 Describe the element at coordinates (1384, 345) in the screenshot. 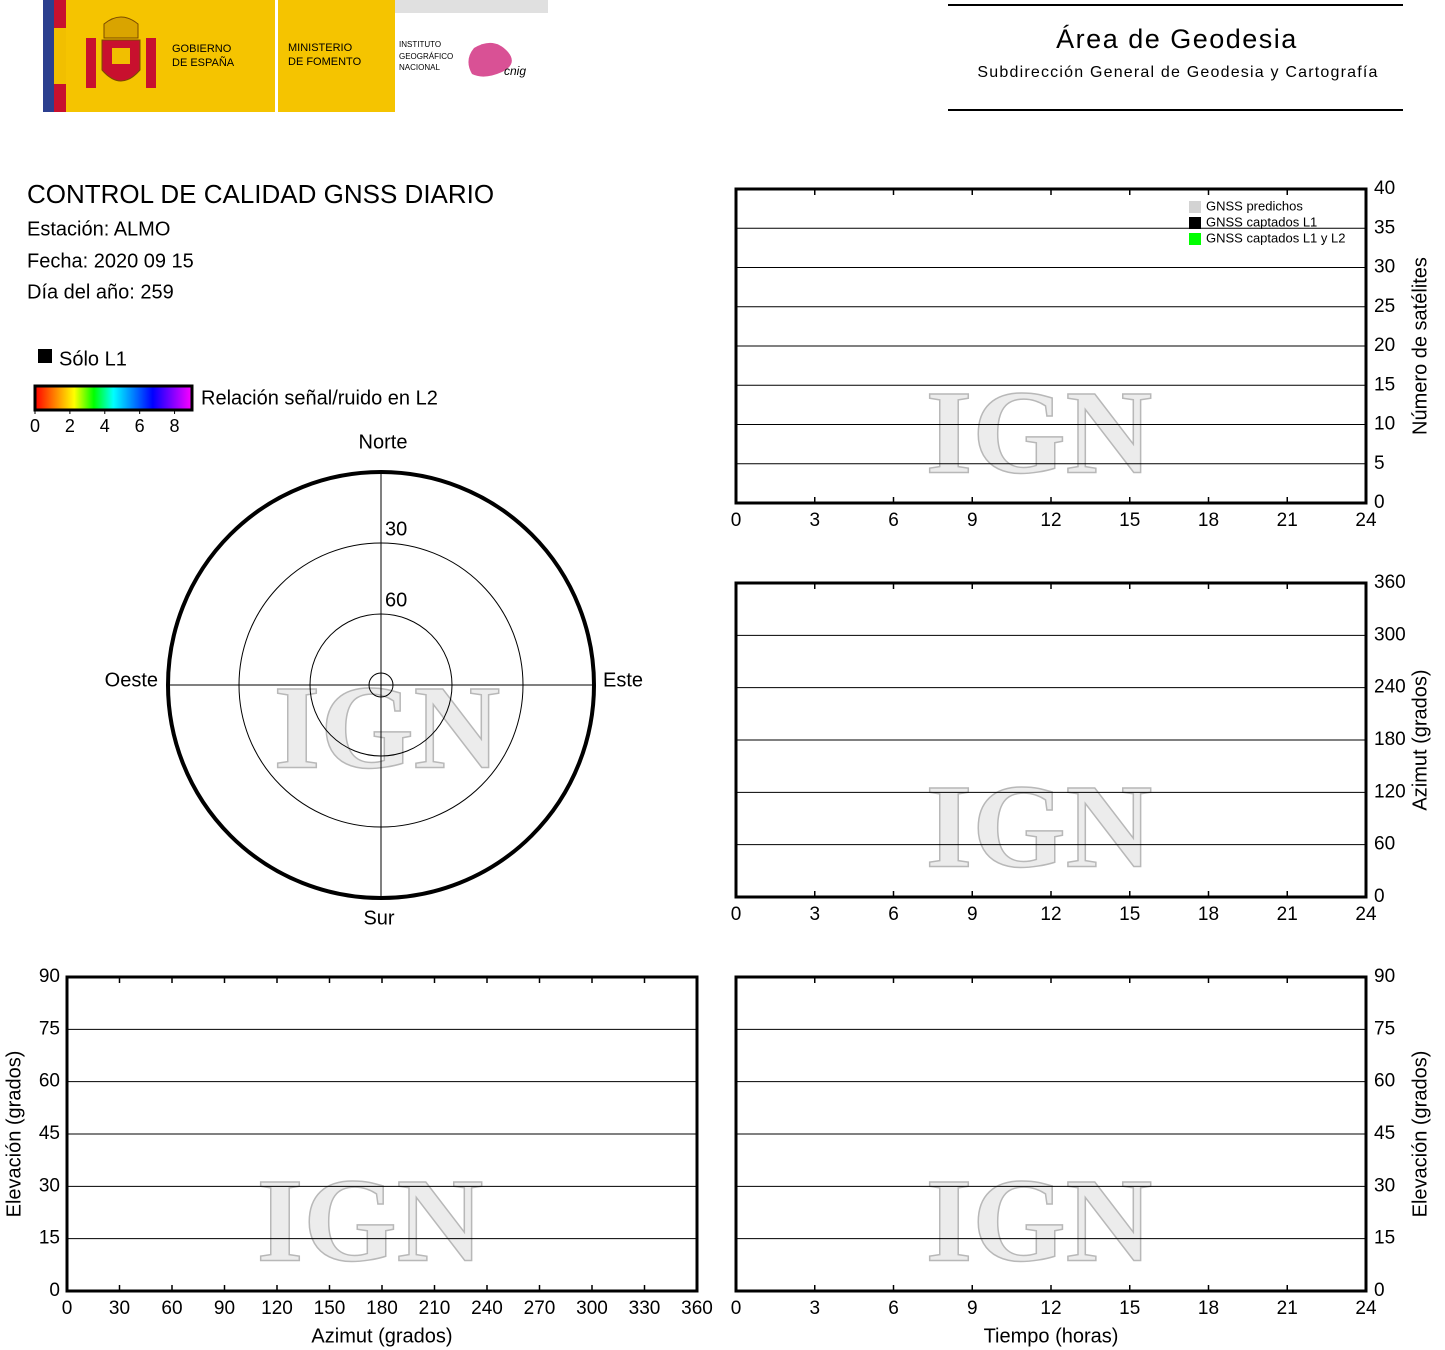

I see `y-tick-label: 20` at that location.